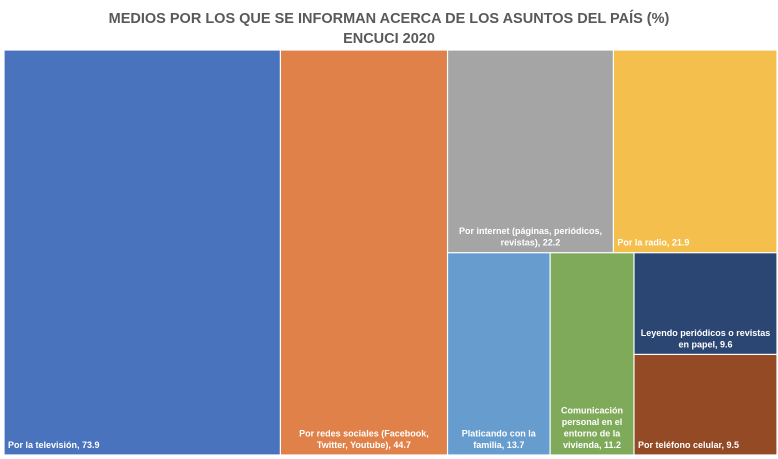  Describe the element at coordinates (364, 445) in the screenshot. I see `treemap-label-line: Twitter, Youtube), 44.7` at that location.